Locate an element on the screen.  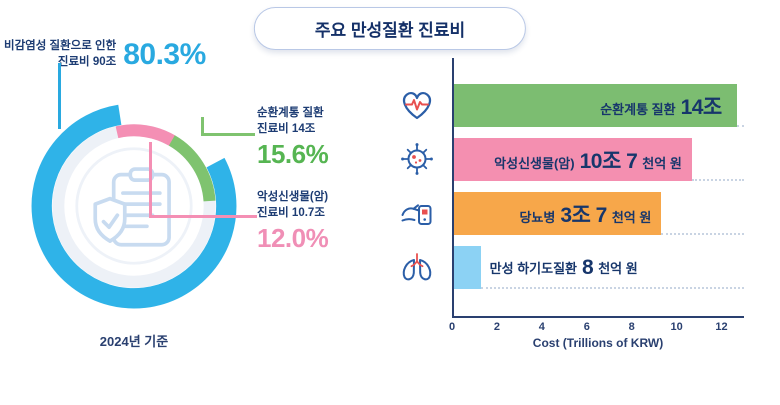
bar-row: 악성신생물(암) 10조 7 천억 원 is located at coordinates (599, 159).